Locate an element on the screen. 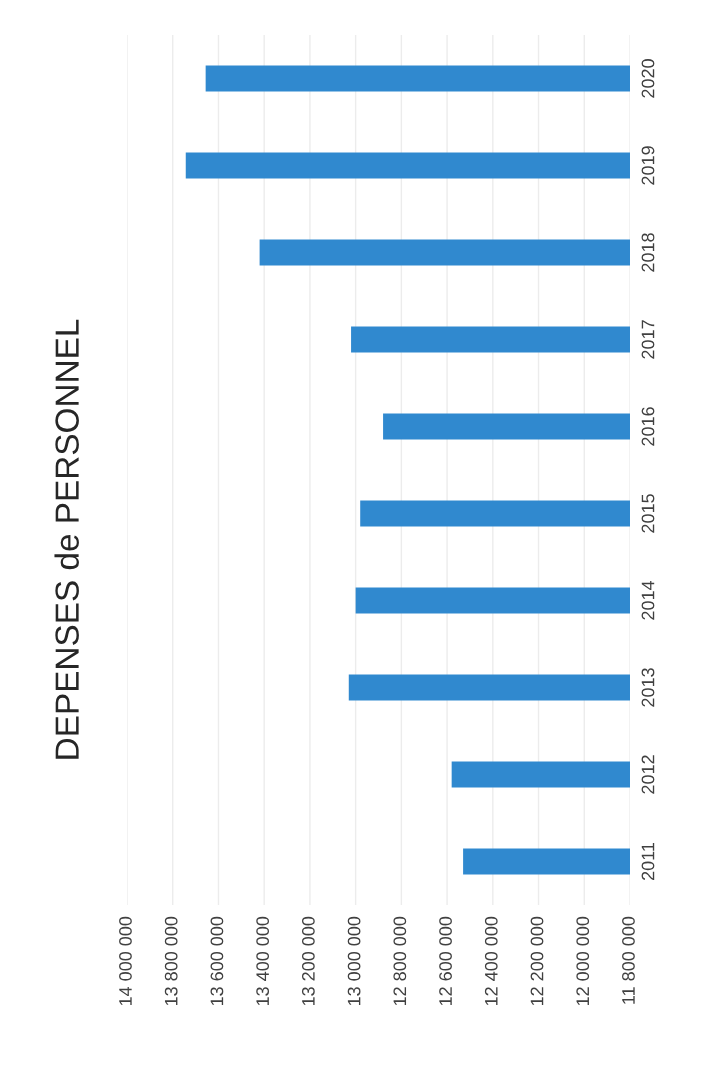 The width and height of the screenshot is (701, 1086). y-tick-label: 2019 is located at coordinates (648, 165).